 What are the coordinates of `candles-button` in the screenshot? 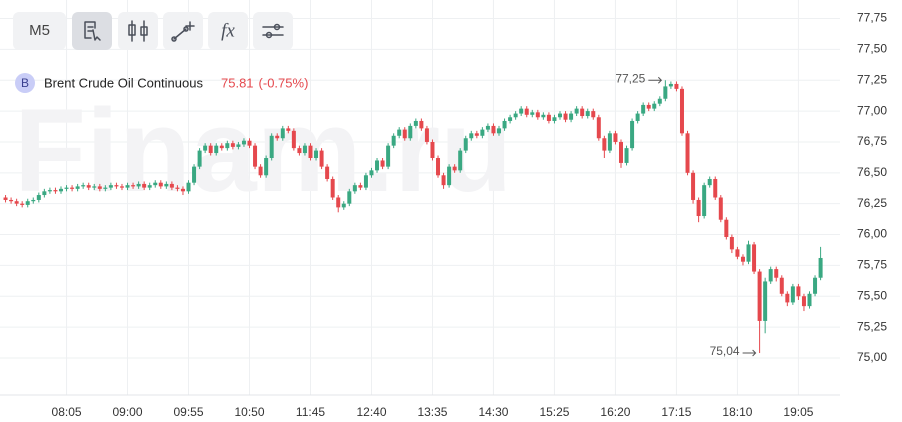 It's located at (138, 31).